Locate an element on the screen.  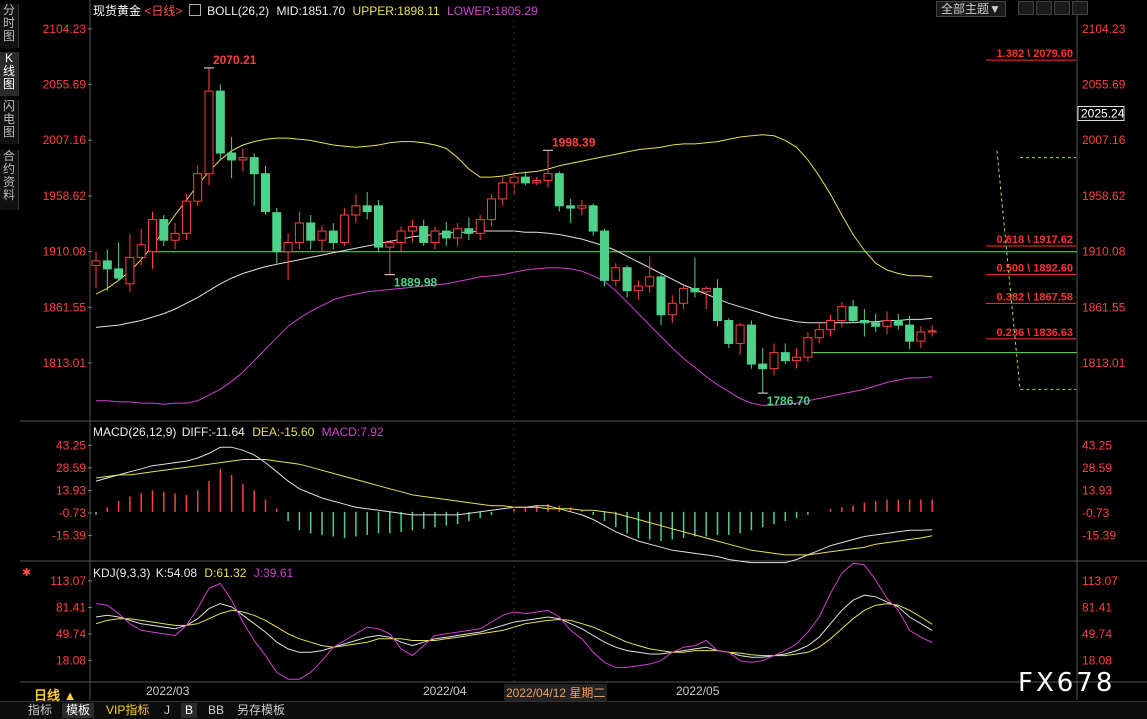
theme-dropdown-button: 全部主题▼ is located at coordinates (971, 9).